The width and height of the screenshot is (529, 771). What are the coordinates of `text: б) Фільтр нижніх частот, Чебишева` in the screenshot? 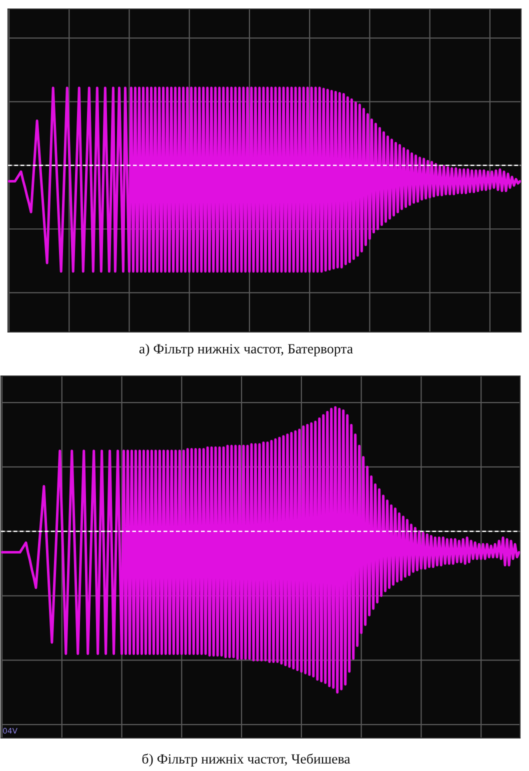 It's located at (246, 760).